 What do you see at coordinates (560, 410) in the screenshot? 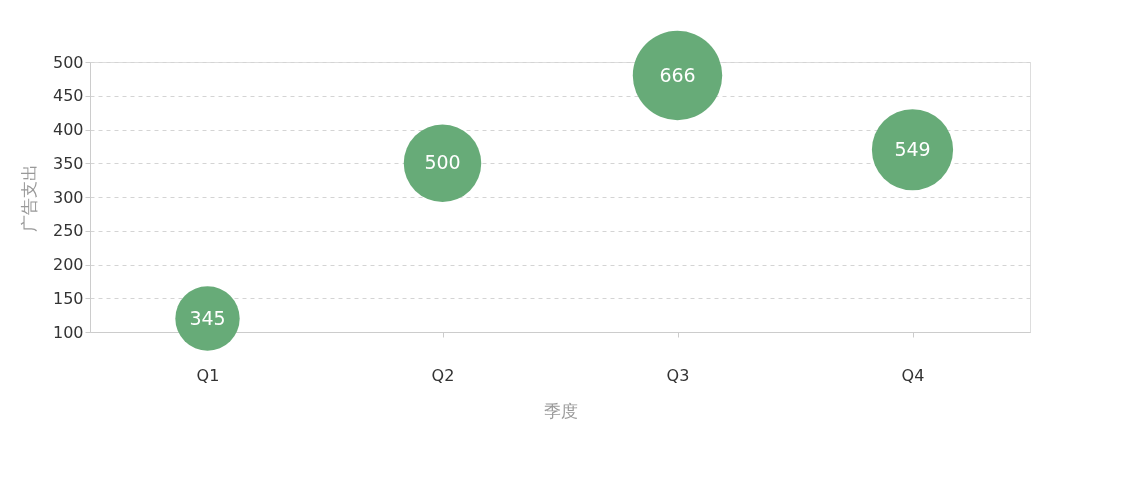
I see `x-axis-title: 季度` at bounding box center [560, 410].